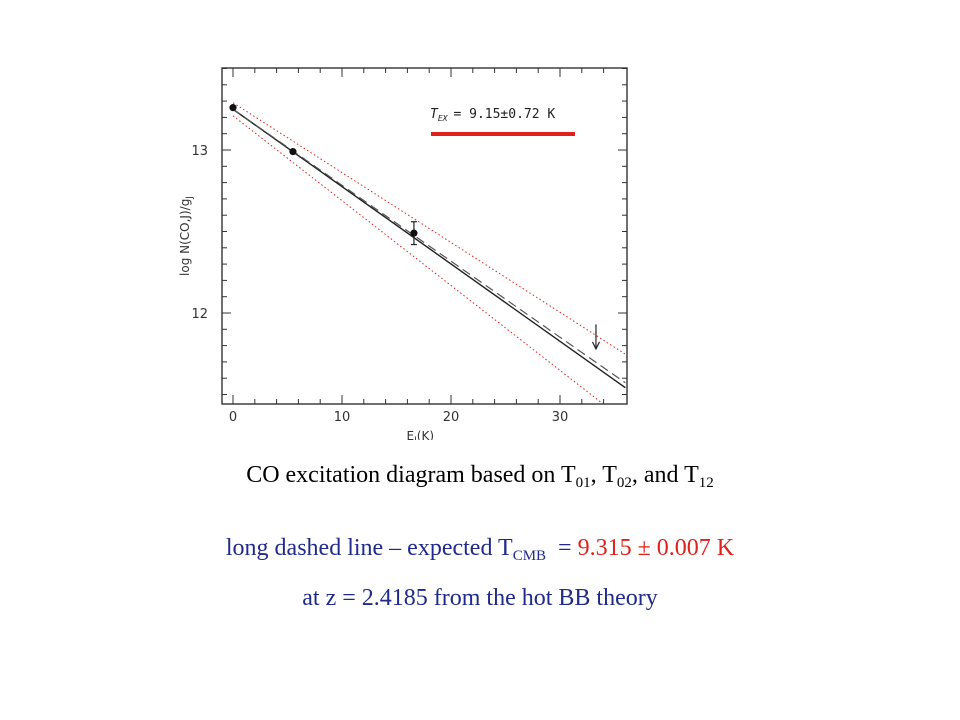  Describe the element at coordinates (503, 134) in the screenshot. I see `tex-highlight-bar` at that location.